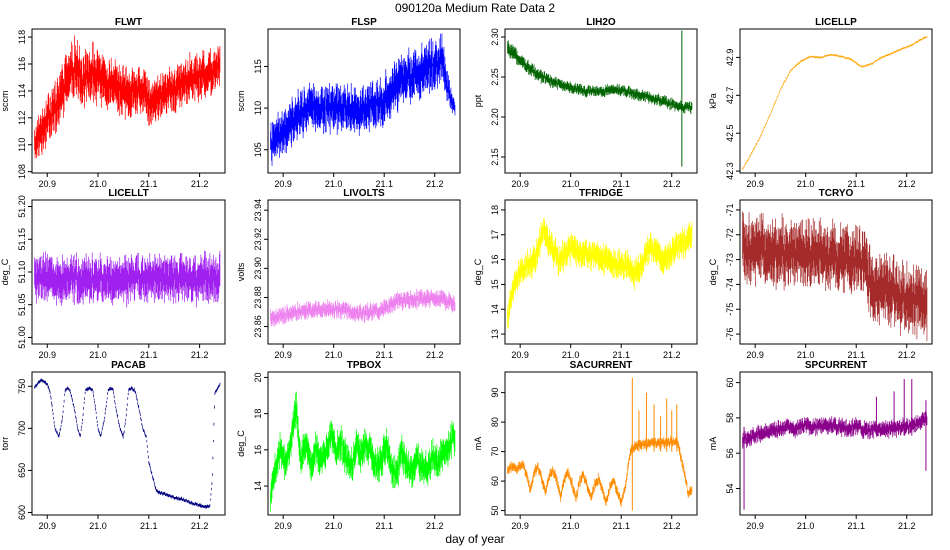 The image size is (950, 550). I want to click on y-tick-label: 2.15, so click(495, 157).